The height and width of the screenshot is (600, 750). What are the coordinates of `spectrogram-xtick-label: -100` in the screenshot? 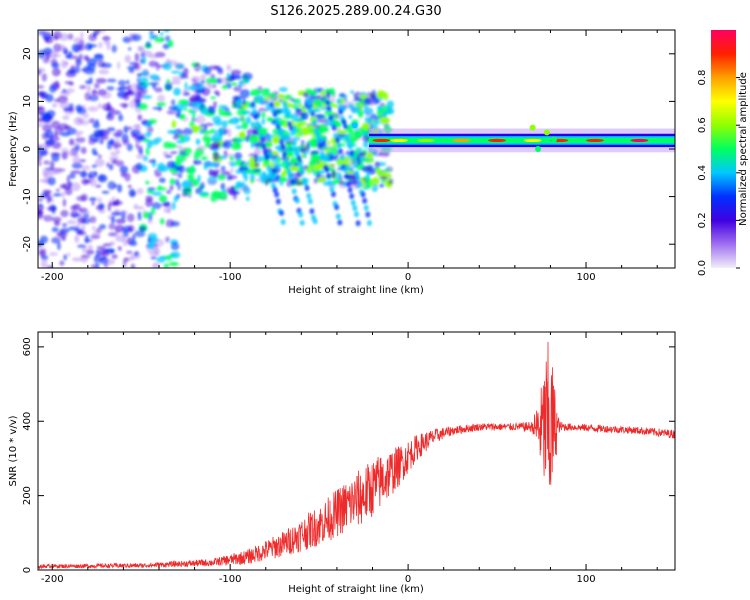 It's located at (230, 277).